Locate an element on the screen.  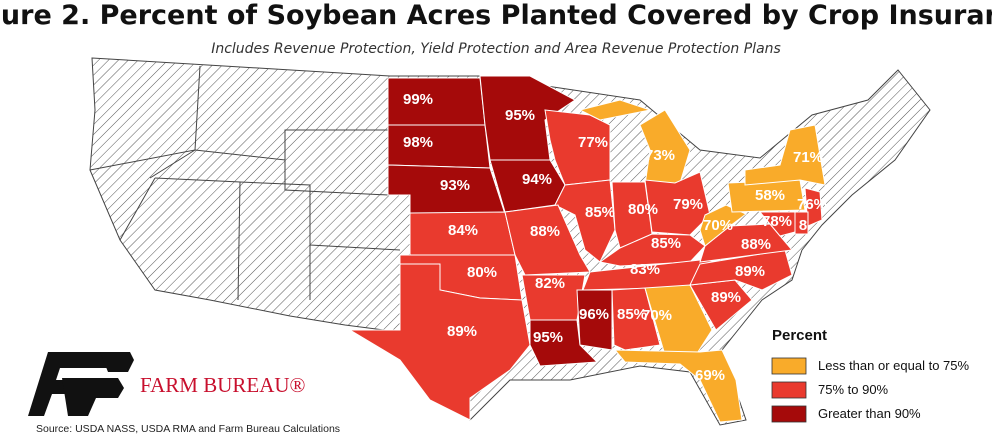
legend-title: Percent is located at coordinates (799, 335).